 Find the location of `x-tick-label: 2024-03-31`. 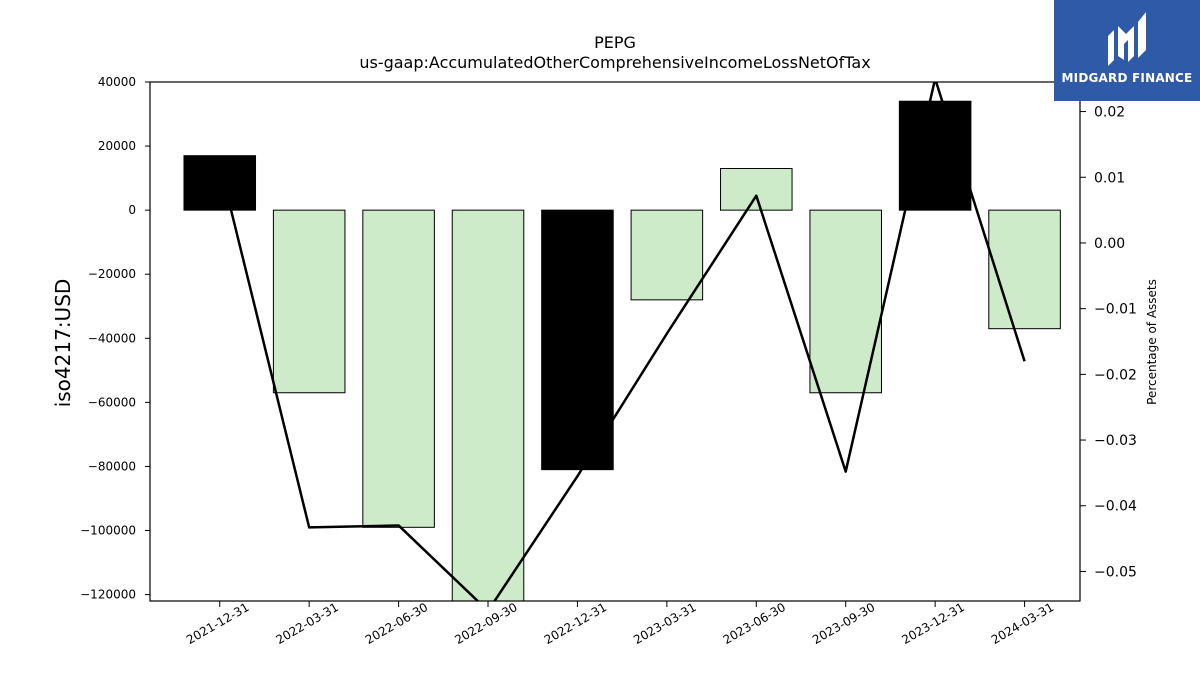

x-tick-label: 2024-03-31 is located at coordinates (1022, 623).